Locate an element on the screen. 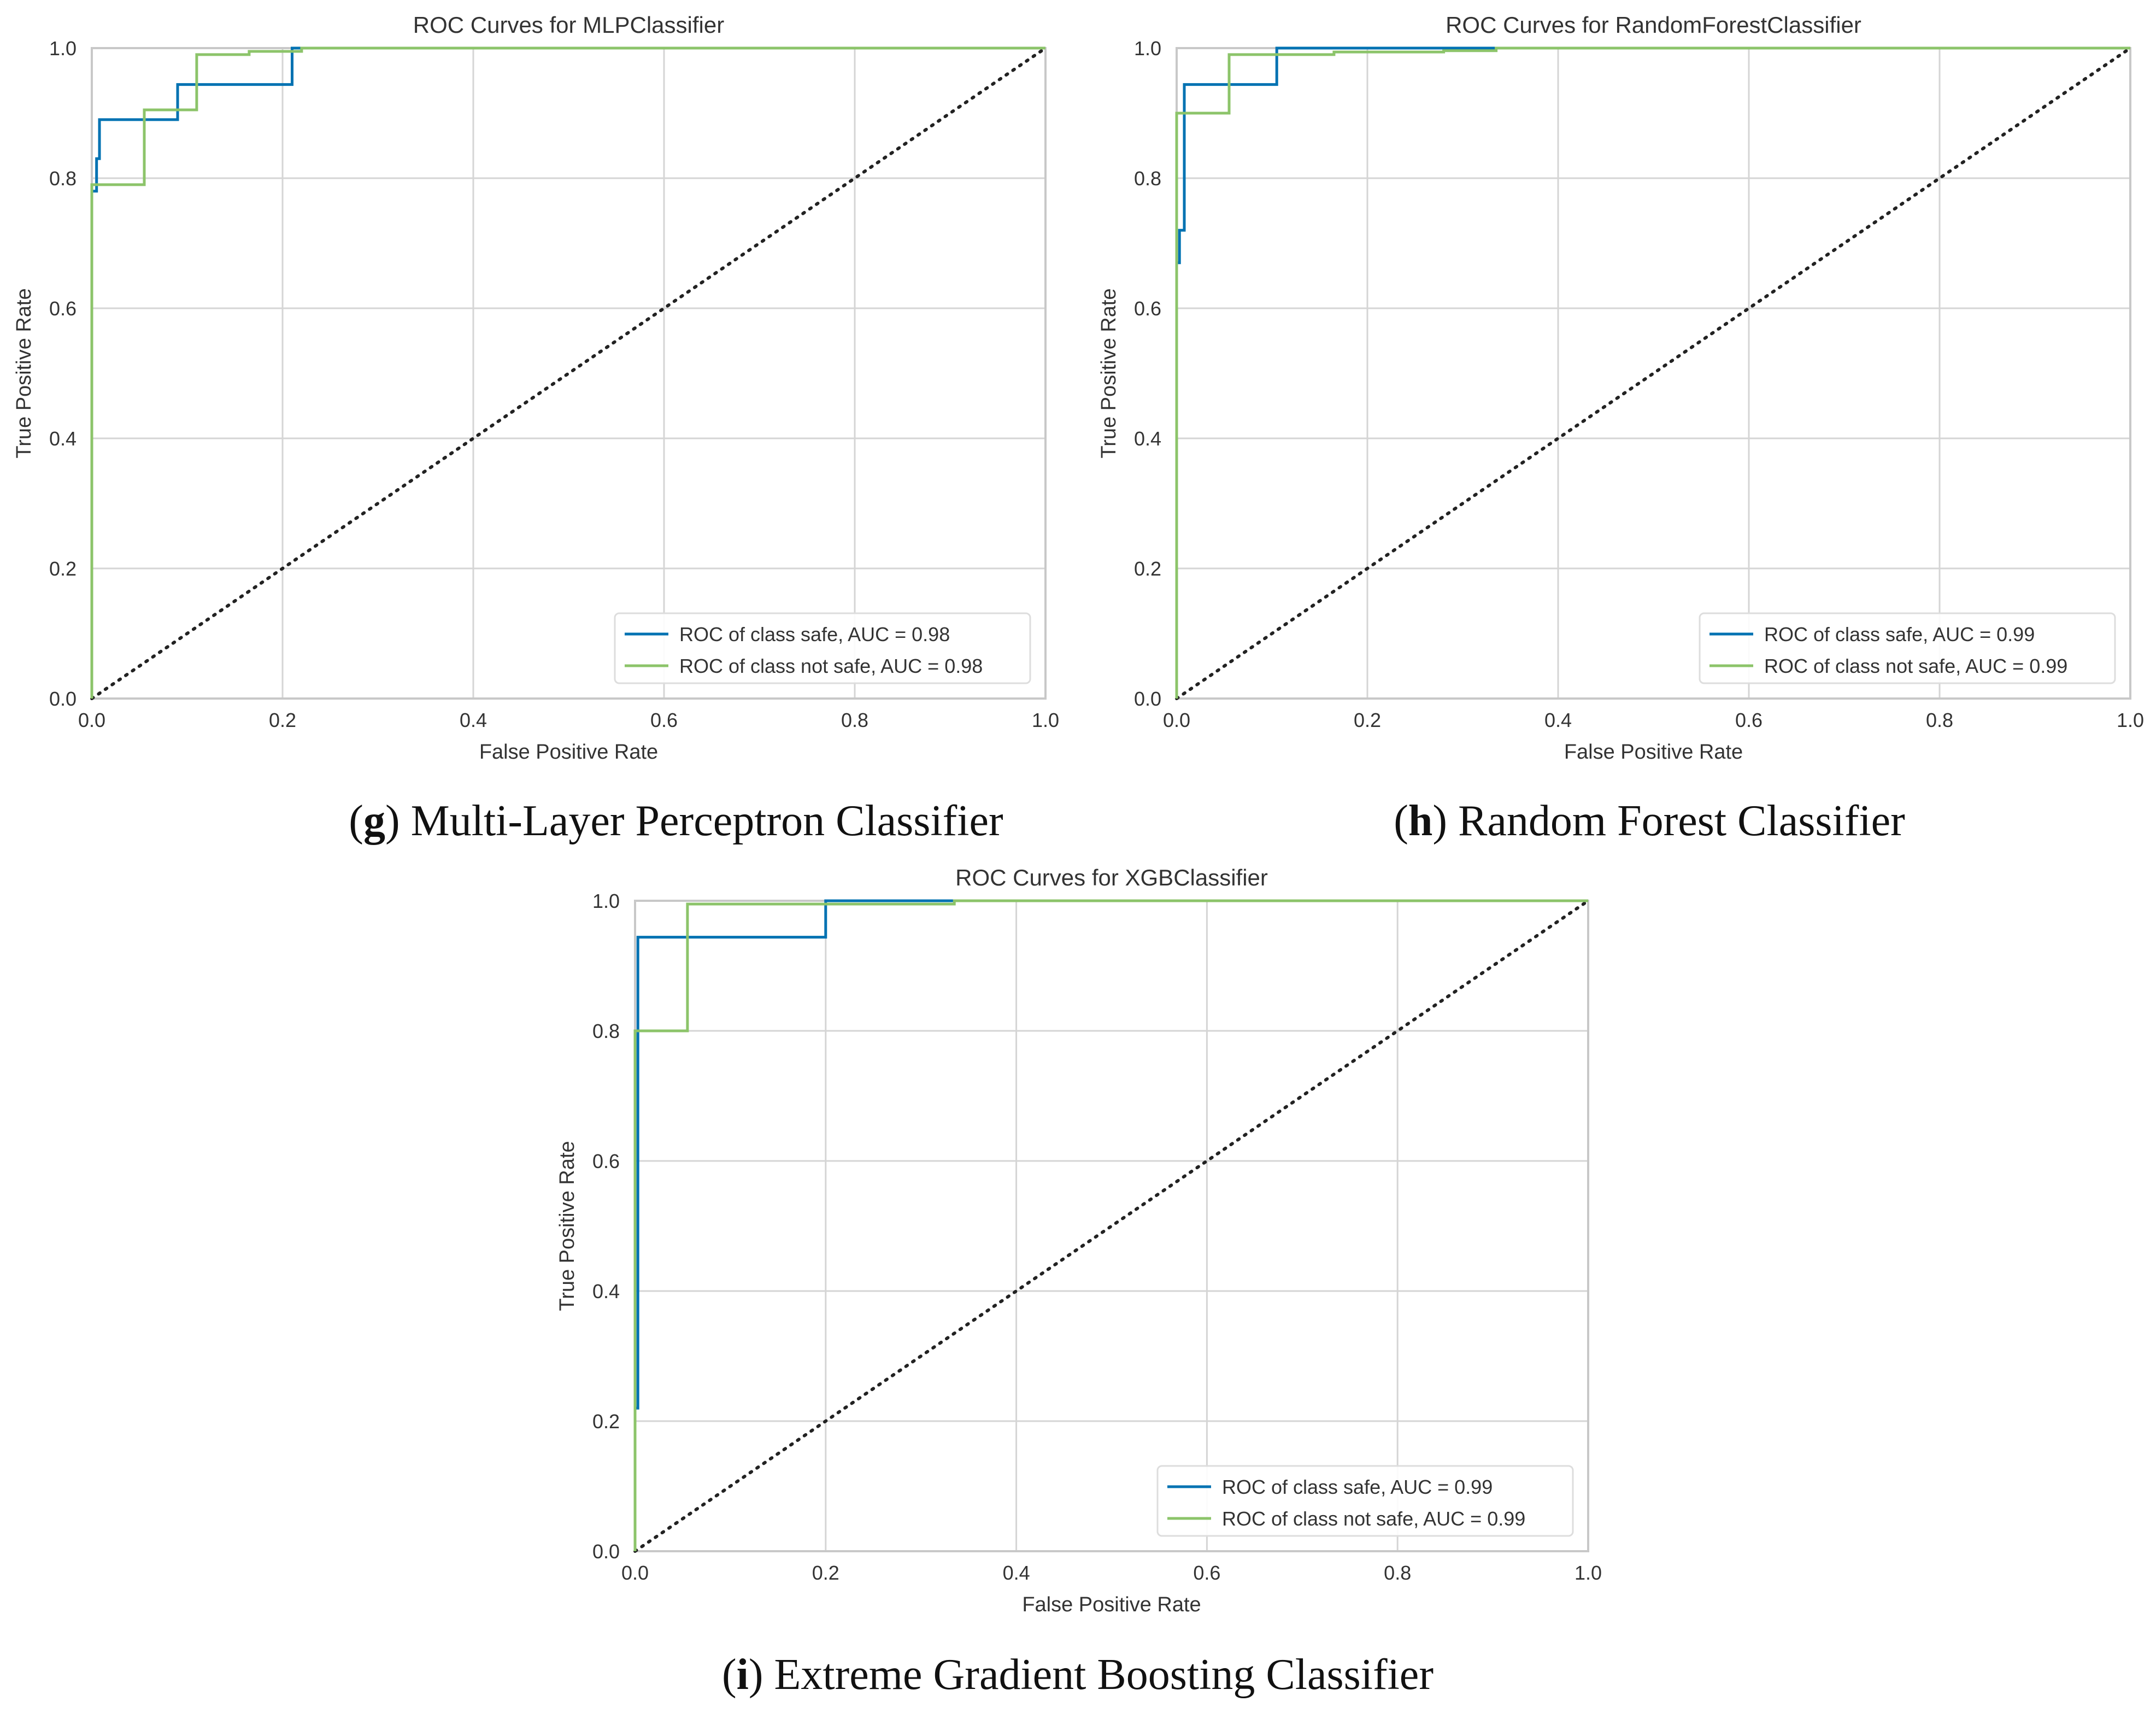 The height and width of the screenshot is (1713, 2156). chart-title: ROC Curves for MLPClassifier is located at coordinates (568, 25).